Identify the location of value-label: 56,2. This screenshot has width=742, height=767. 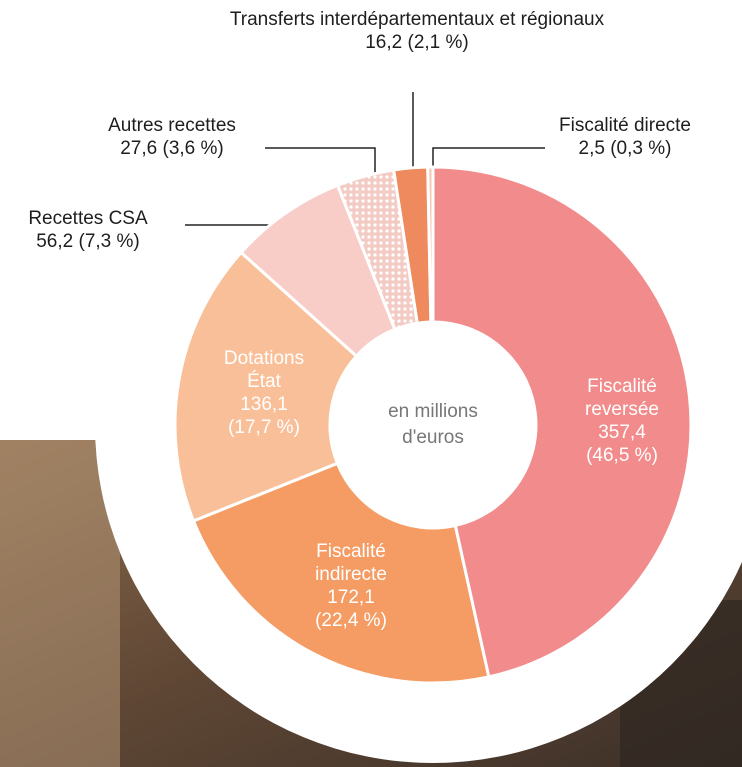
(55, 241).